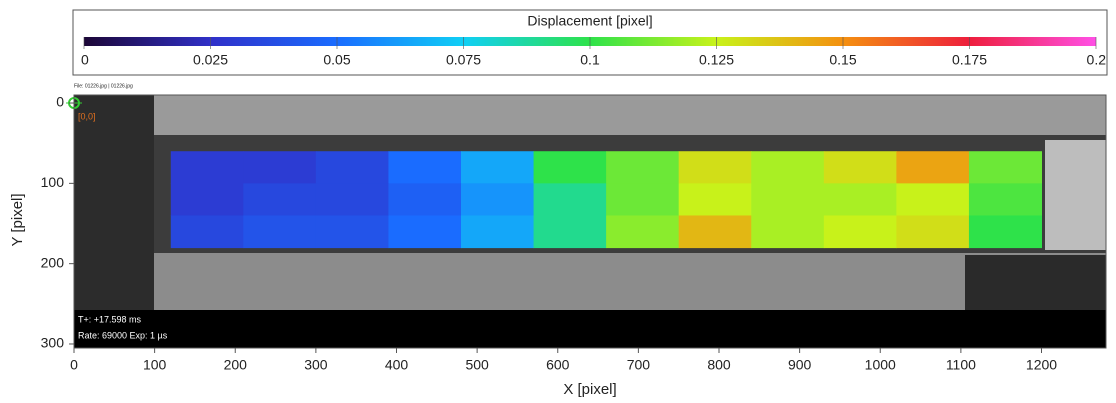  What do you see at coordinates (961, 365) in the screenshot?
I see `x-tick-label: 1100` at bounding box center [961, 365].